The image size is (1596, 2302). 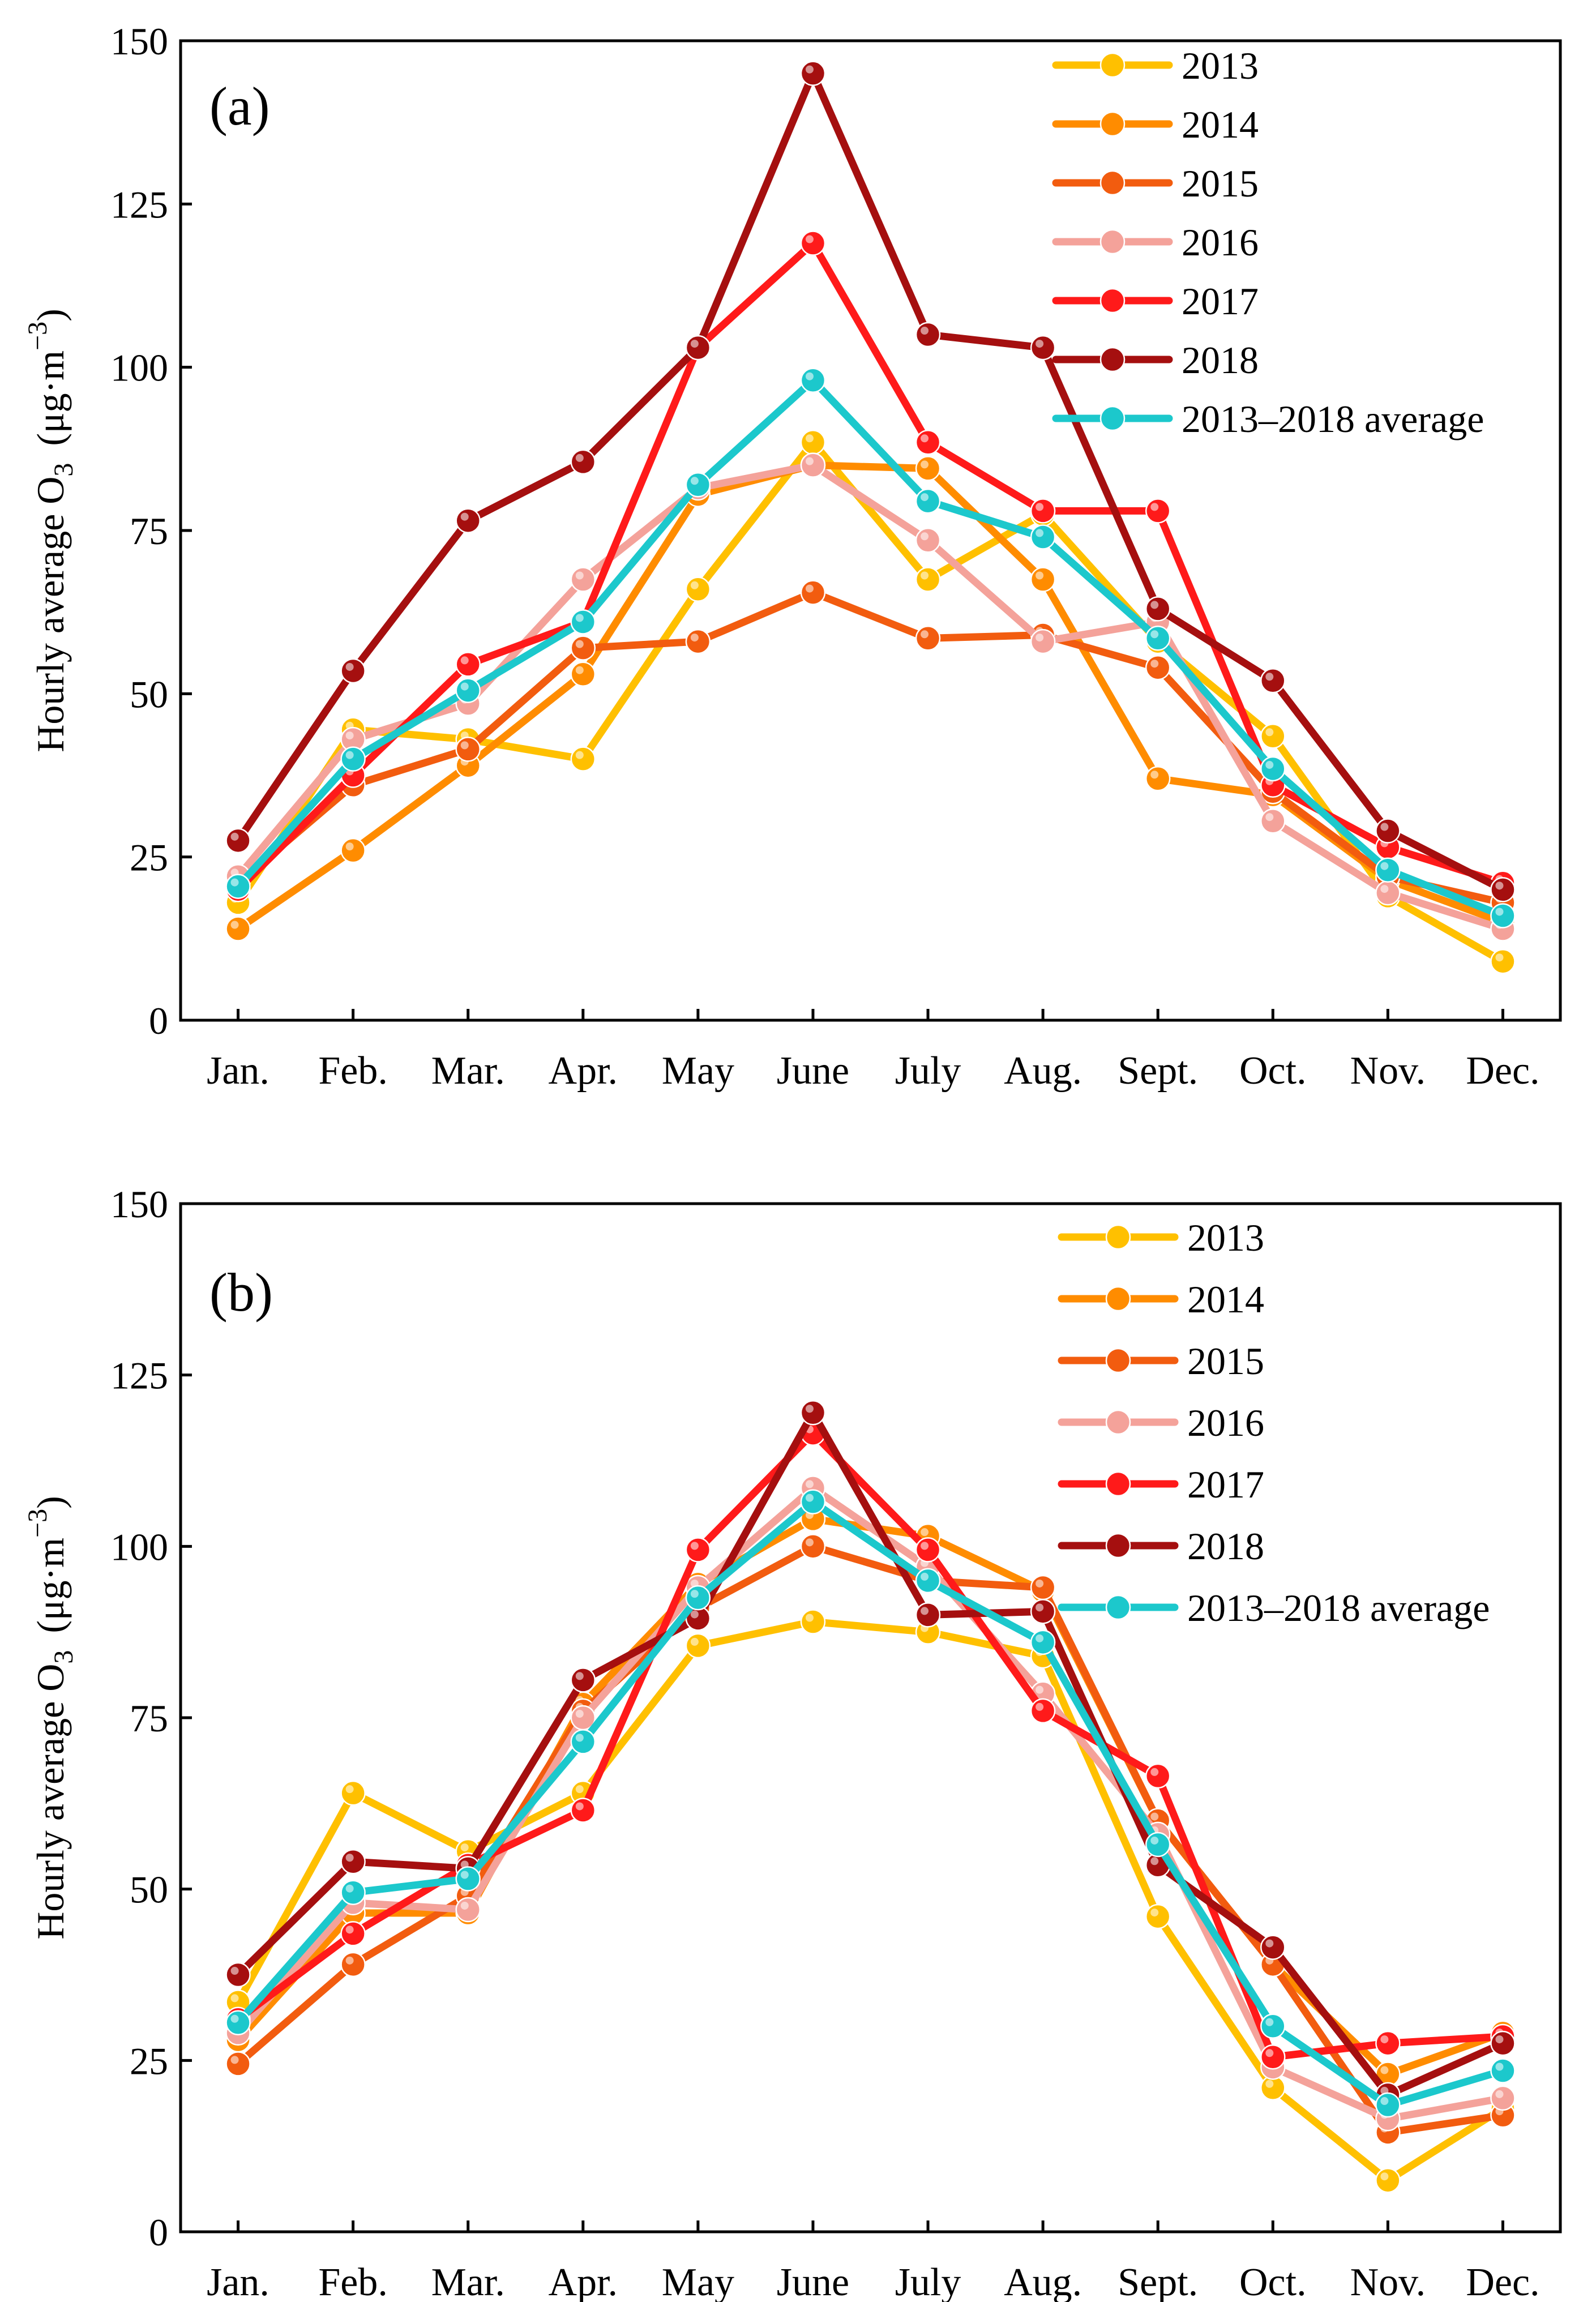 What do you see at coordinates (813, 1071) in the screenshot?
I see `x-tick-label-a: June` at bounding box center [813, 1071].